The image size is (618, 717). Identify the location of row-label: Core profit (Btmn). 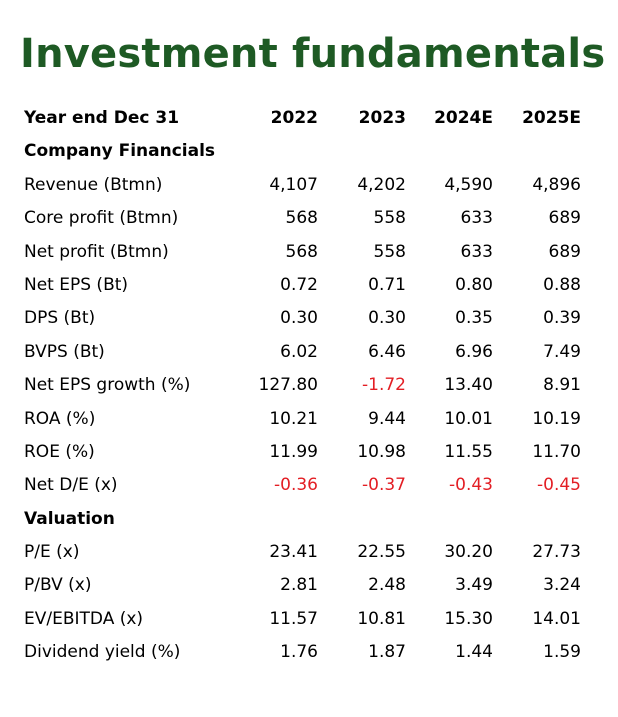
(101, 218).